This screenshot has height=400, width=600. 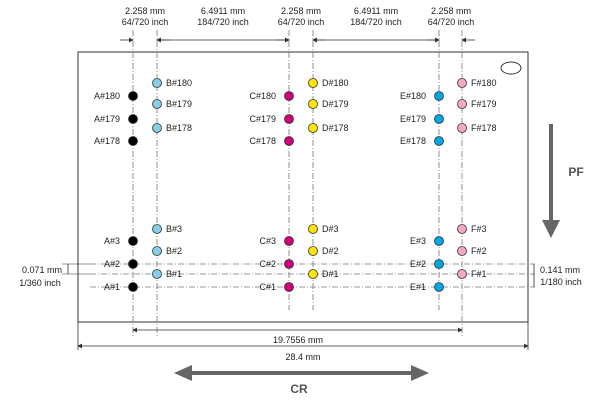 I want to click on nozzle-label-f-2: F#178, so click(x=484, y=128).